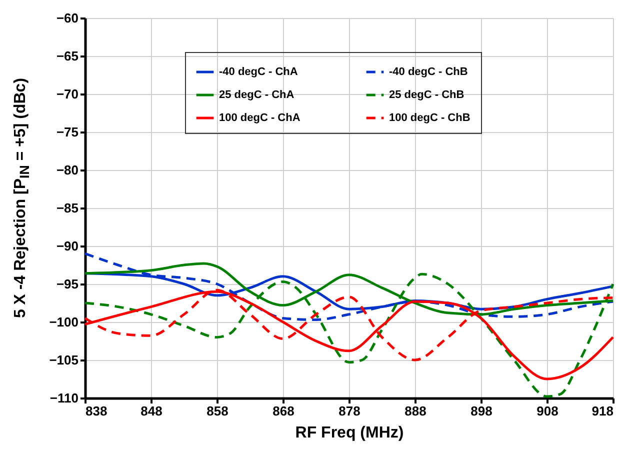  Describe the element at coordinates (67, 284) in the screenshot. I see `y-tick-label: −95` at that location.